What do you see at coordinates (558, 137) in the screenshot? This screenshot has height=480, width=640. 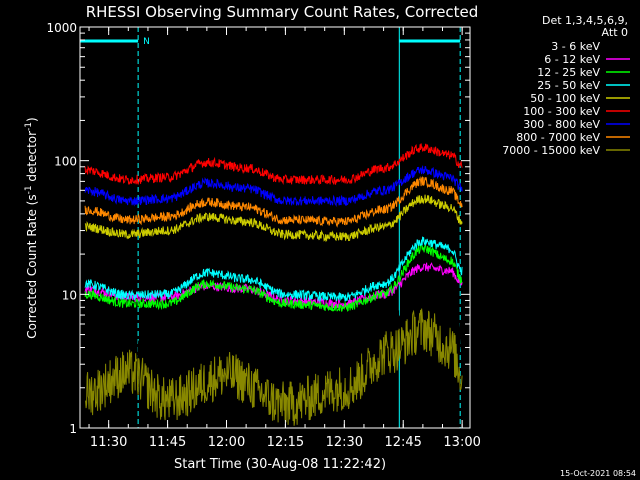 I see `legend-label-7: 800 - 7000 keV` at bounding box center [558, 137].